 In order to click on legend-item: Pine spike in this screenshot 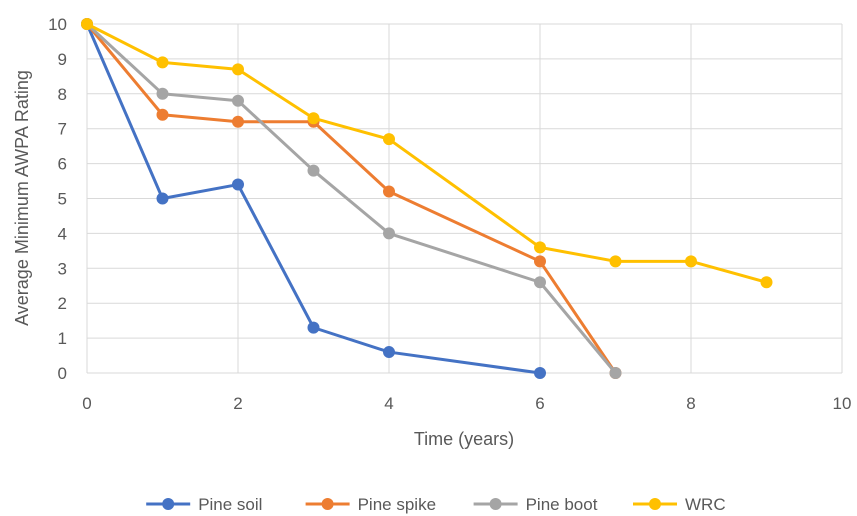, I will do `click(370, 504)`.